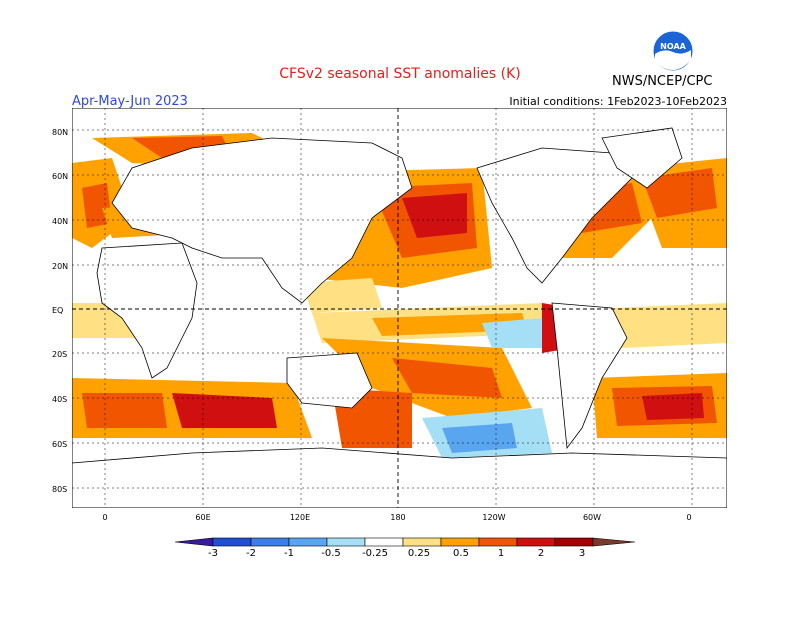 The width and height of the screenshot is (800, 618). What do you see at coordinates (130, 101) in the screenshot?
I see `forecast-period: Apr-May-Jun 2023` at bounding box center [130, 101].